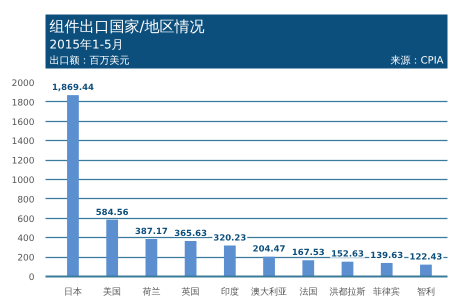  I want to click on x-tick-label: 日本, so click(73, 292).